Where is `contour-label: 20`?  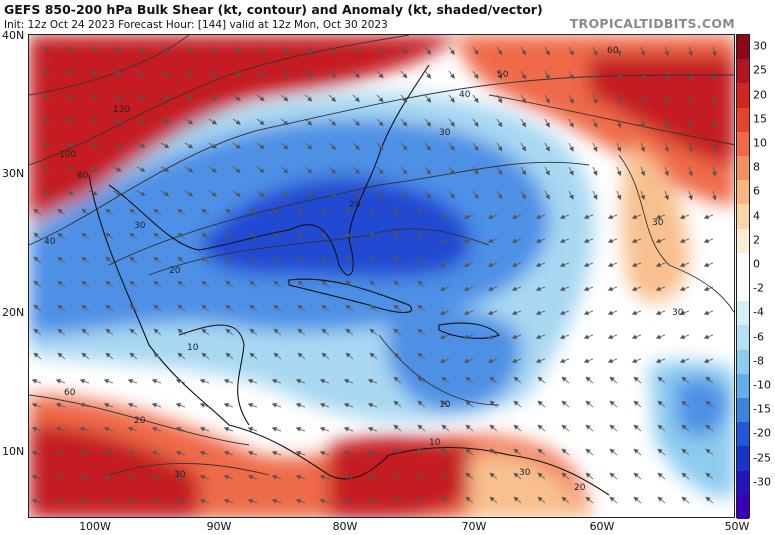
contour-label: 20 is located at coordinates (140, 421).